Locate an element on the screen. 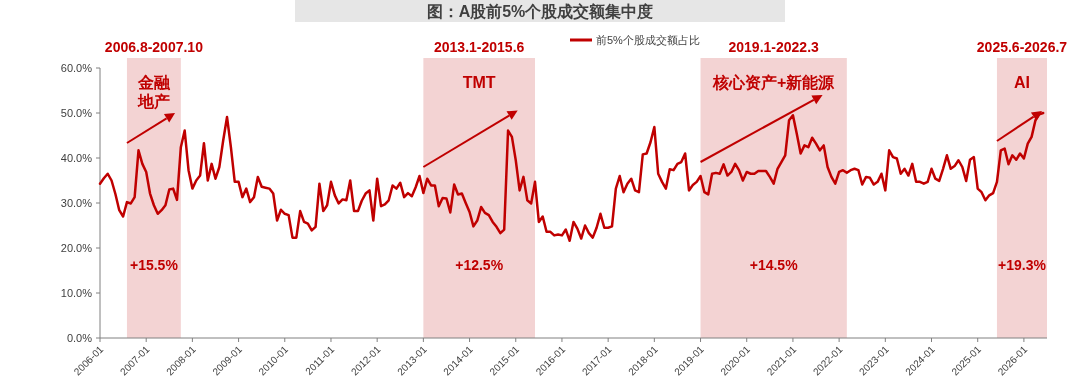 The height and width of the screenshot is (392, 1080). y-tick-label: 10.0% is located at coordinates (76, 293).